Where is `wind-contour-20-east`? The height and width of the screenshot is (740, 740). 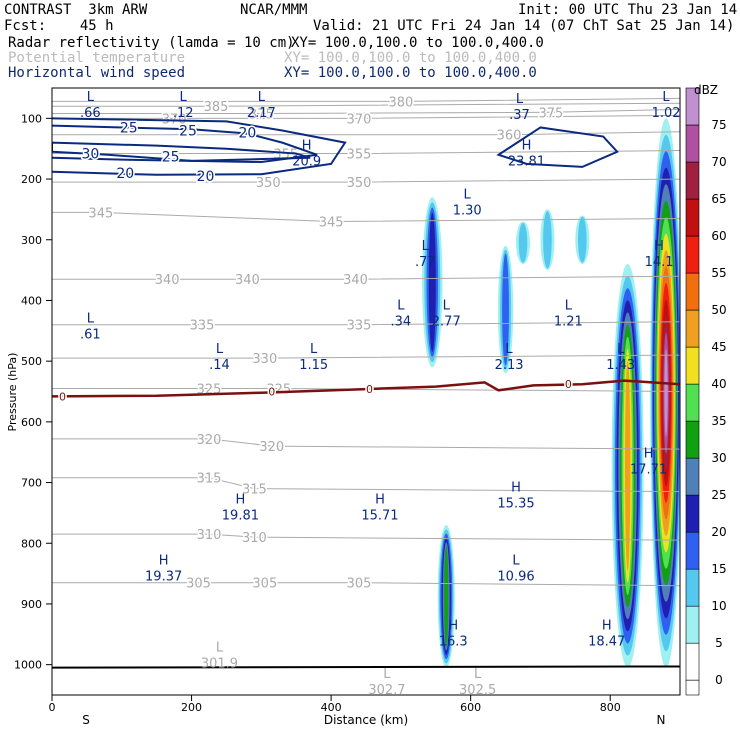 wind-contour-20-east is located at coordinates (557, 147).